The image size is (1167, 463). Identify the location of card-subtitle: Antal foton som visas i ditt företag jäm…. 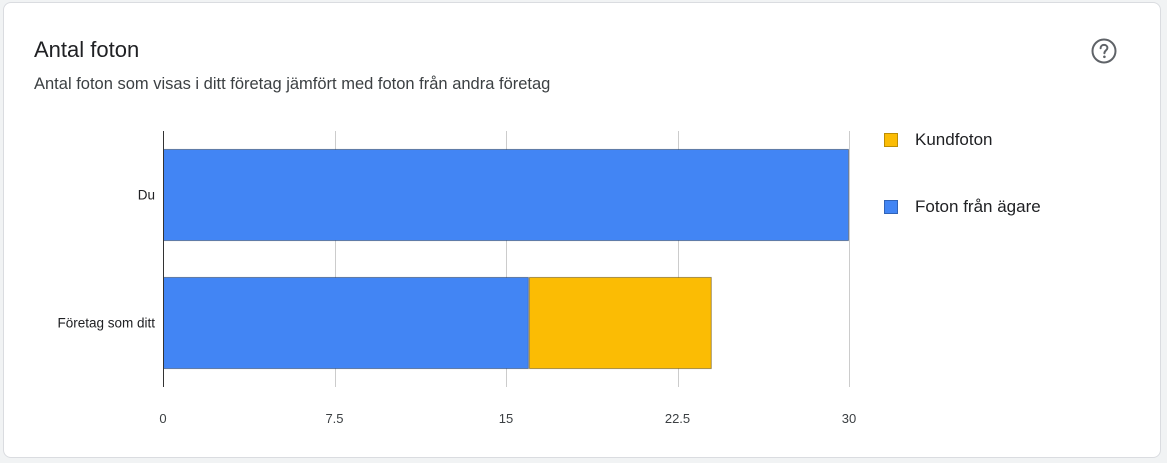
(292, 84).